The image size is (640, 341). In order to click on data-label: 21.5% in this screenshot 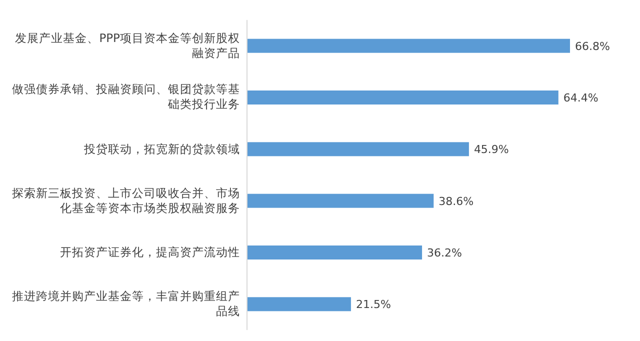, I will do `click(373, 305)`.